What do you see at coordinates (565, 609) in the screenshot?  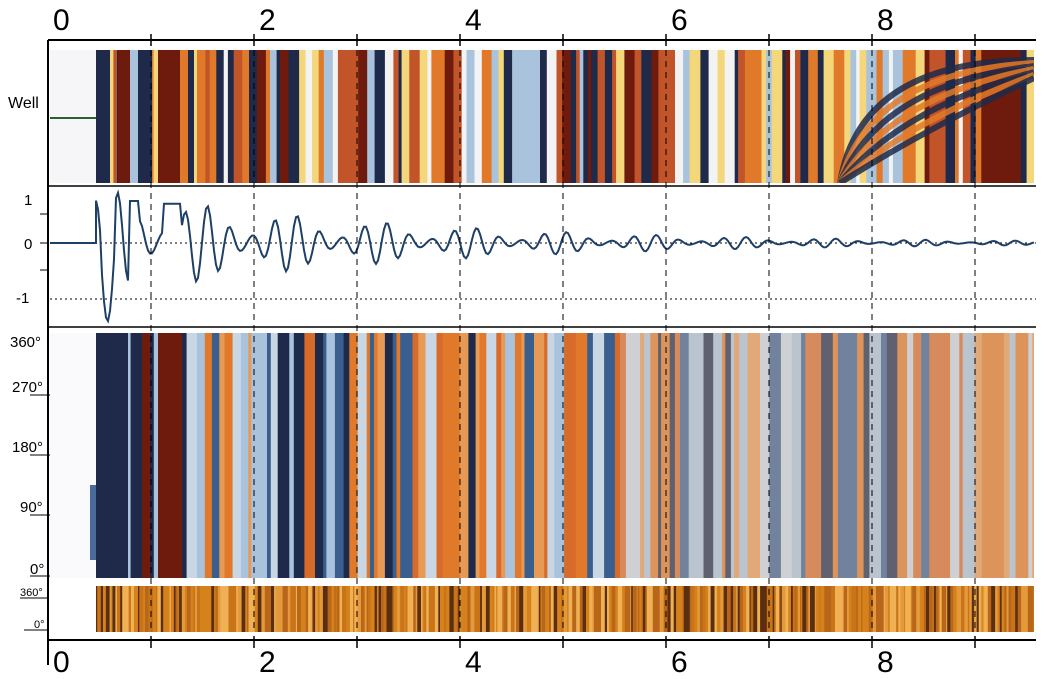 I see `image-log-strip` at bounding box center [565, 609].